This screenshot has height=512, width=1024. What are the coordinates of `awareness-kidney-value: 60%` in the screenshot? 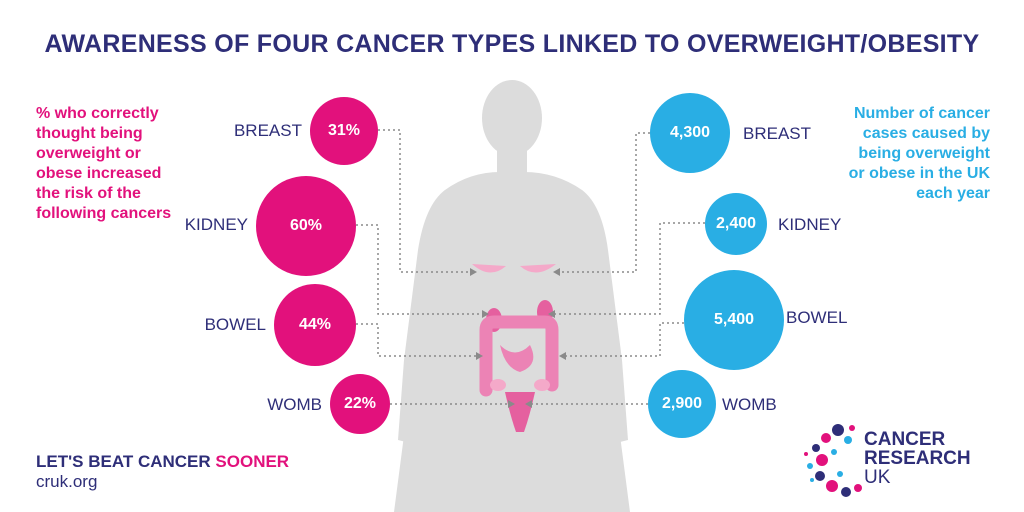 It's located at (306, 225).